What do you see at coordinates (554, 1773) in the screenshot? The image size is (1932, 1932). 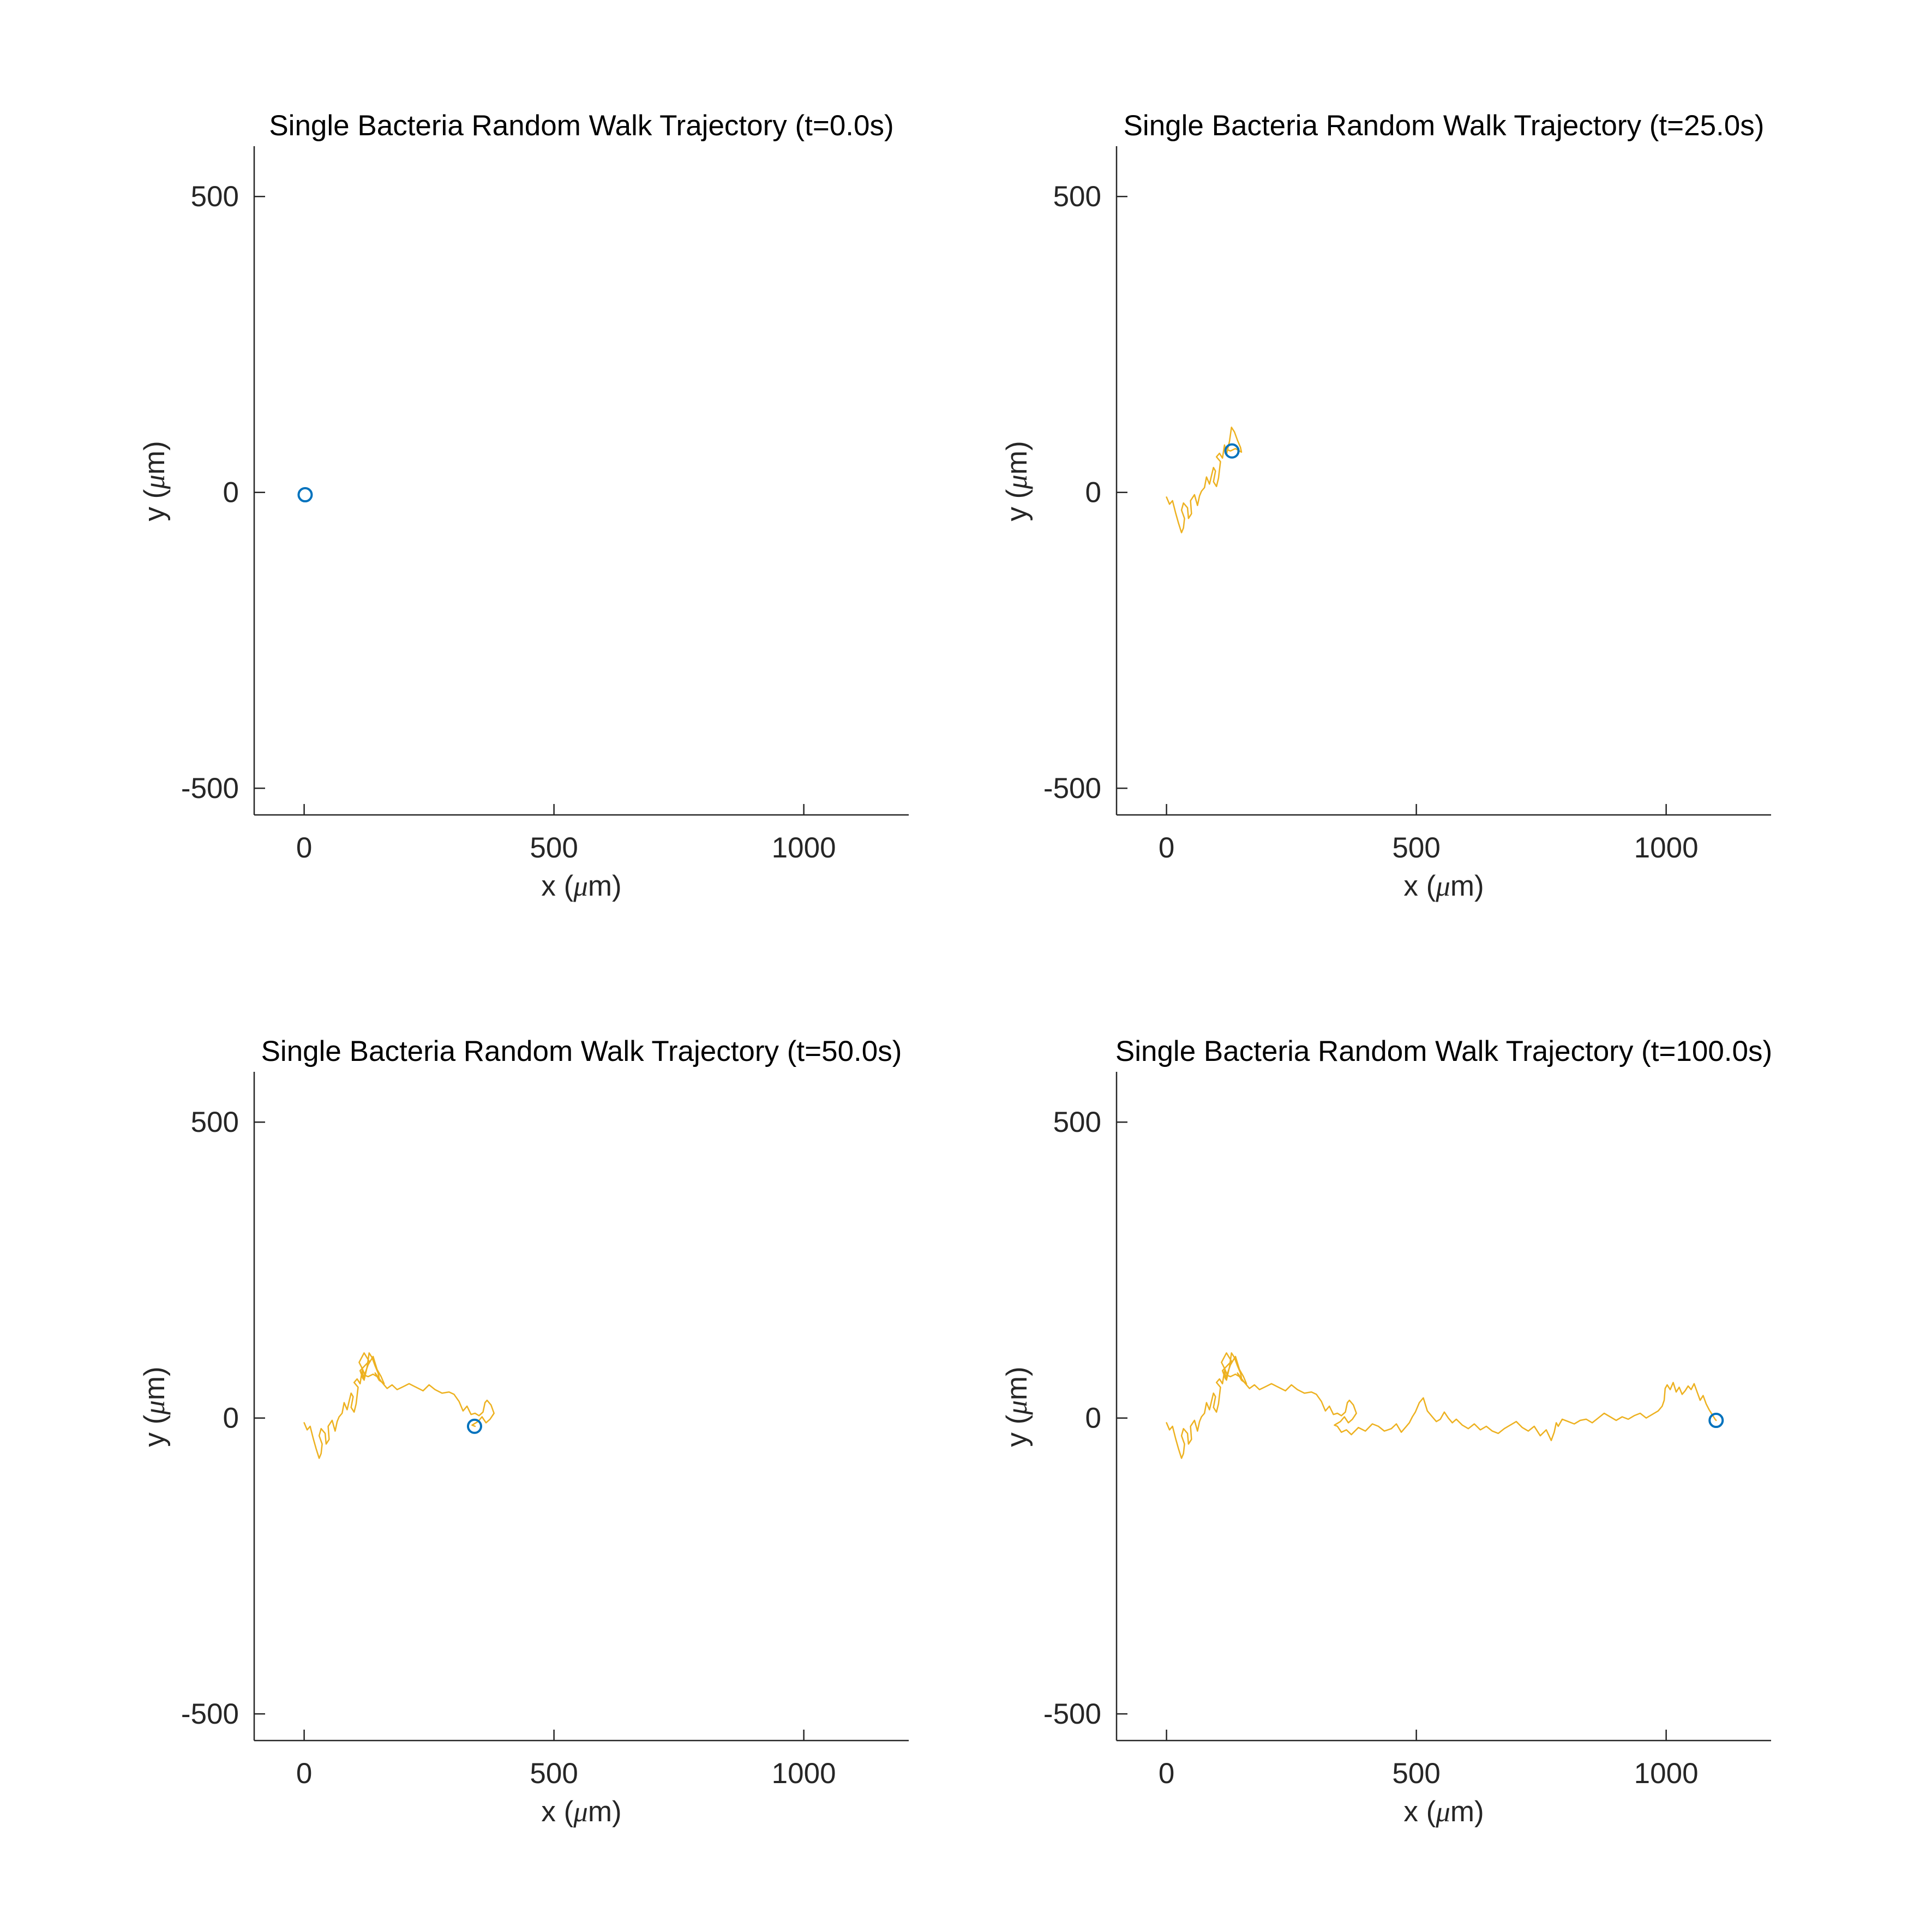 I see `subplot-3-x-tick-label: 500` at bounding box center [554, 1773].